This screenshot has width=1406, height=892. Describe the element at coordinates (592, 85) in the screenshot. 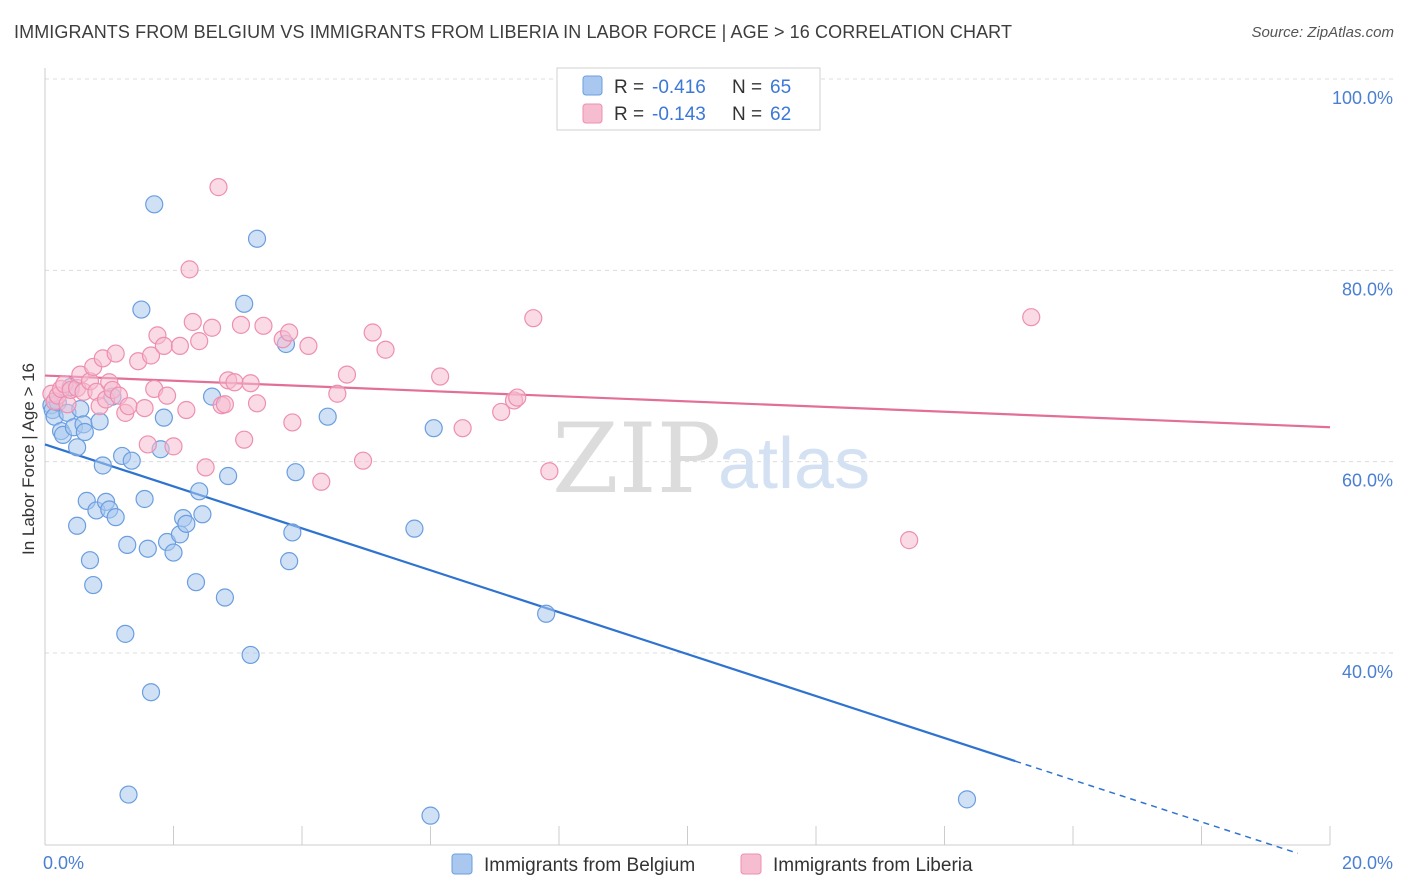

I see `legend-swatch-belgium` at that location.